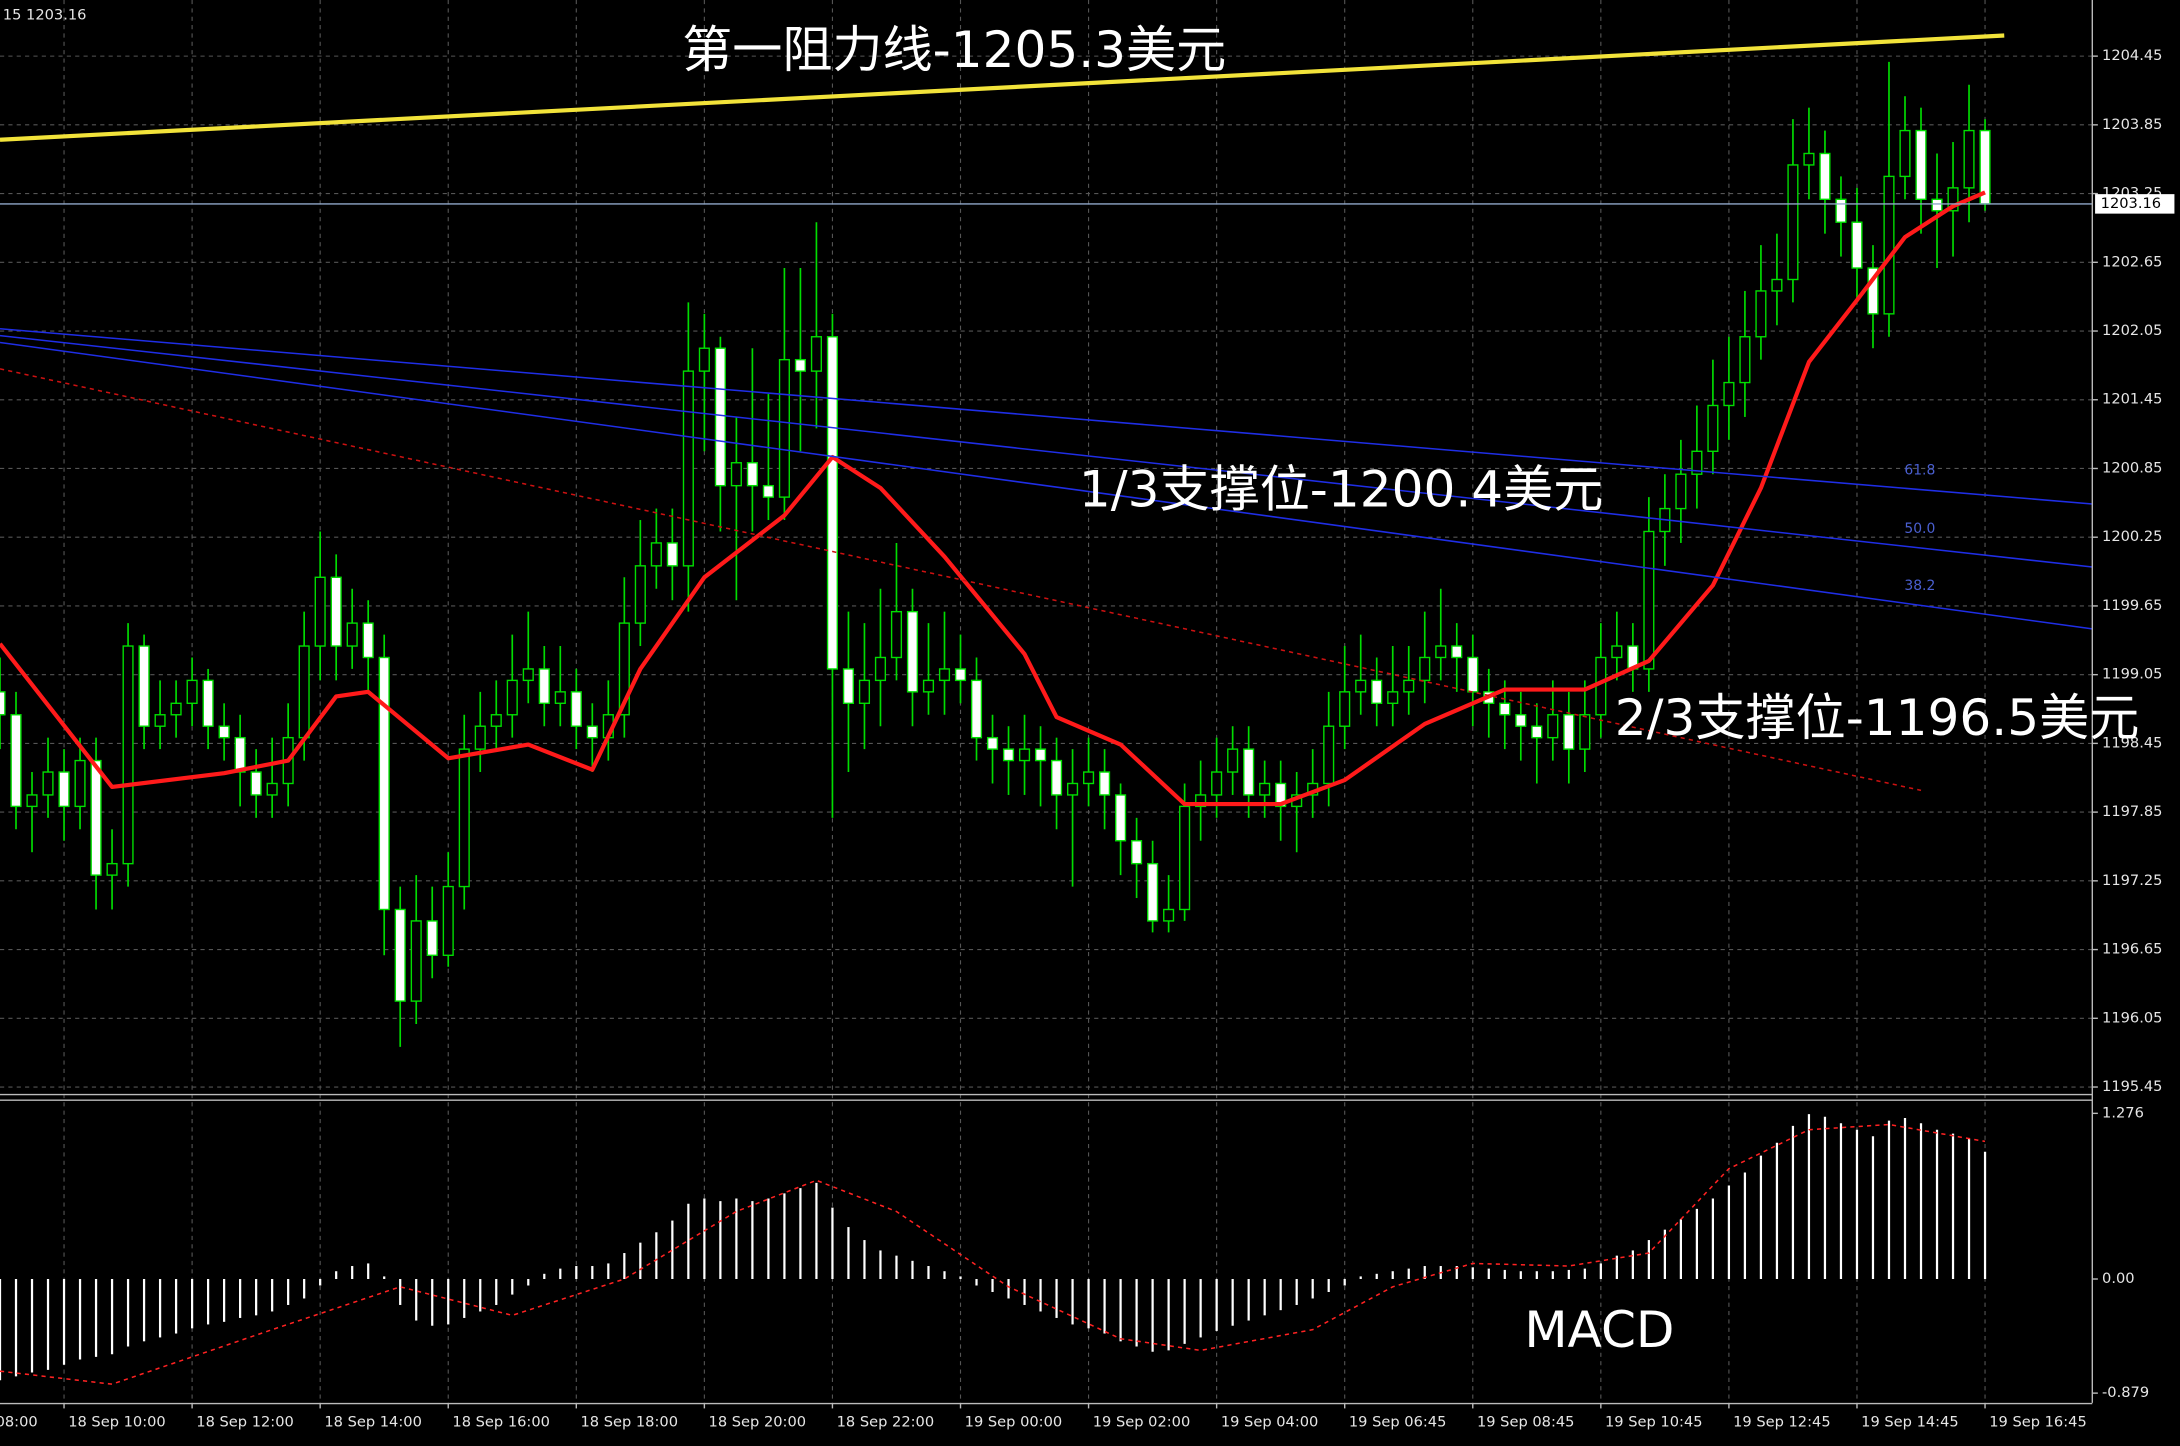 This screenshot has height=1446, width=2180. What do you see at coordinates (2132, 261) in the screenshot?
I see `y-tick-label: 1202.65` at bounding box center [2132, 261].